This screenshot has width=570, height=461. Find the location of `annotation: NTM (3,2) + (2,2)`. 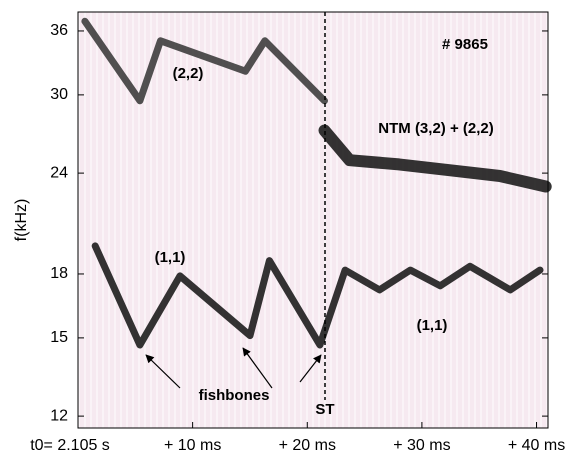

annotation: NTM (3,2) + (2,2) is located at coordinates (435, 128).